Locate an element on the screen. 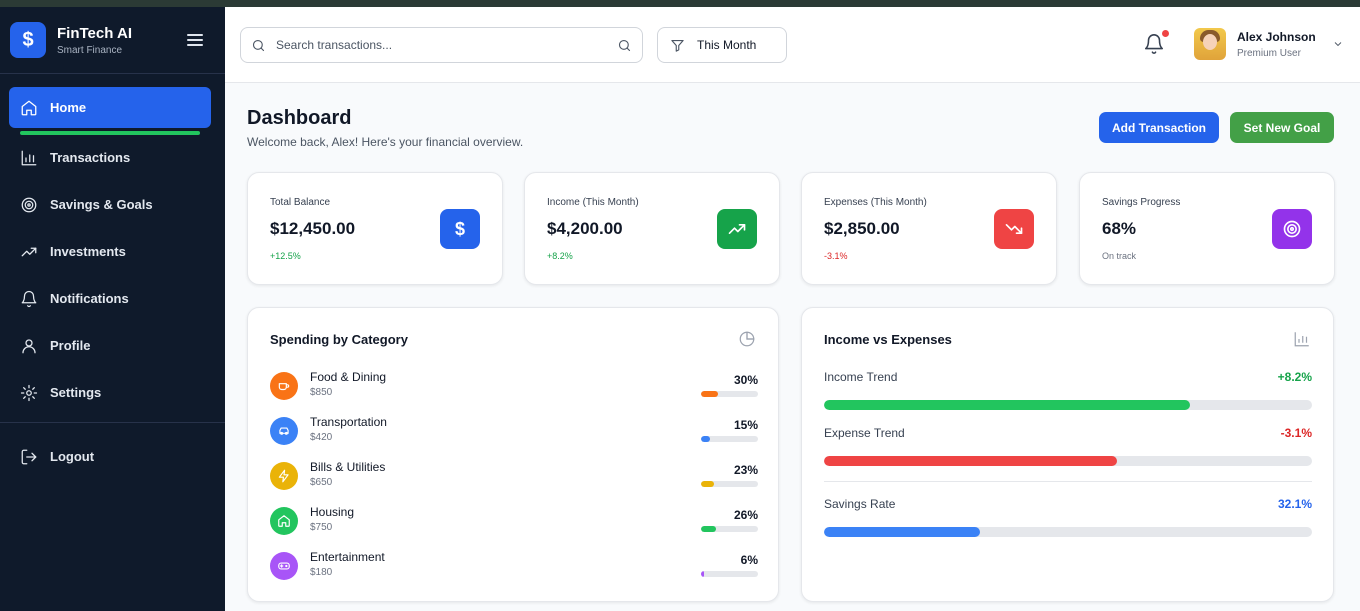 This screenshot has width=1360, height=611. trend-value: +8.2% is located at coordinates (1294, 377).